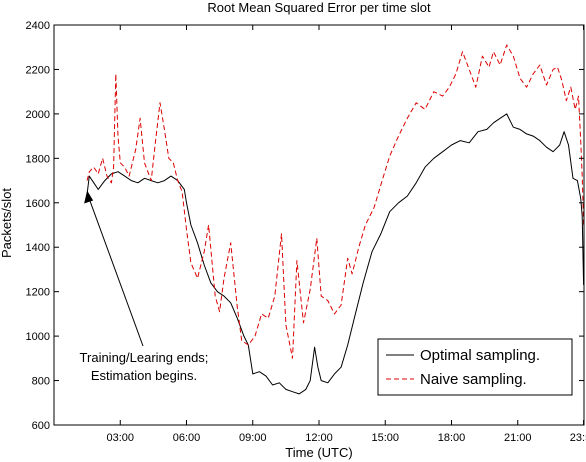 This screenshot has width=586, height=462. Describe the element at coordinates (38, 115) in the screenshot. I see `y-tick-label: 2000` at that location.